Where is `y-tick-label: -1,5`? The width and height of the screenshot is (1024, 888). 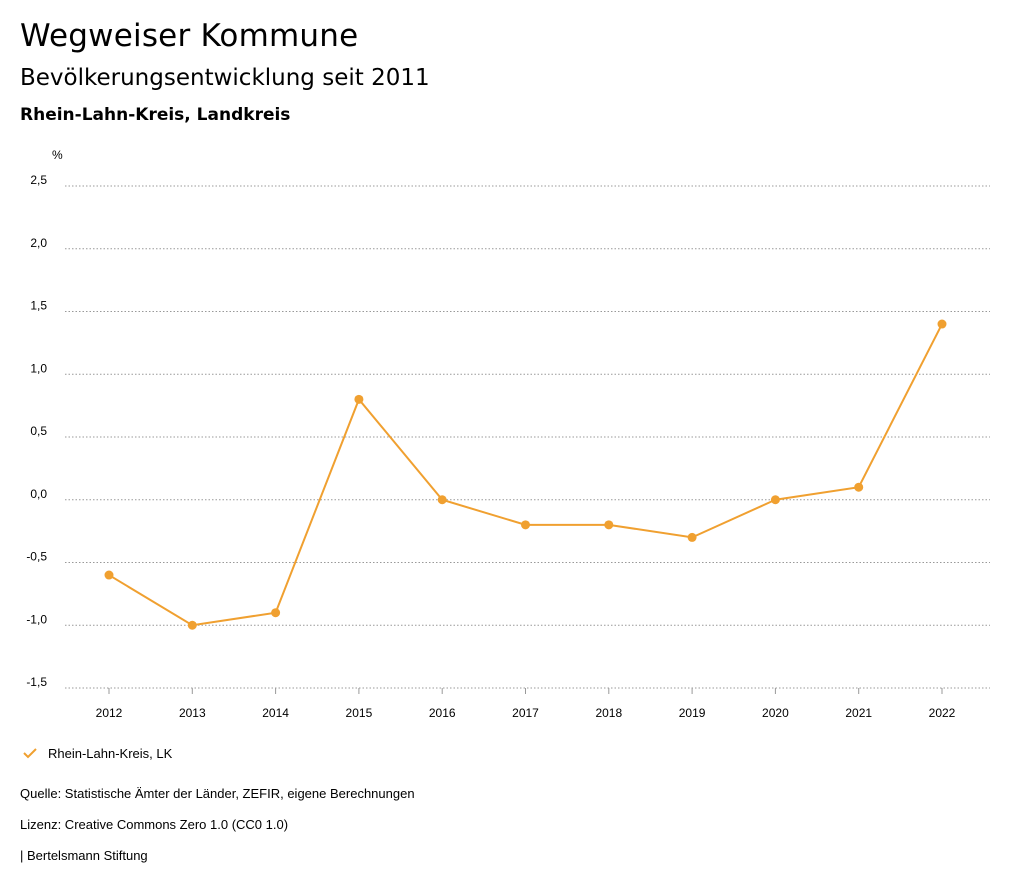
y-tick-label: -1,5 is located at coordinates (36, 682).